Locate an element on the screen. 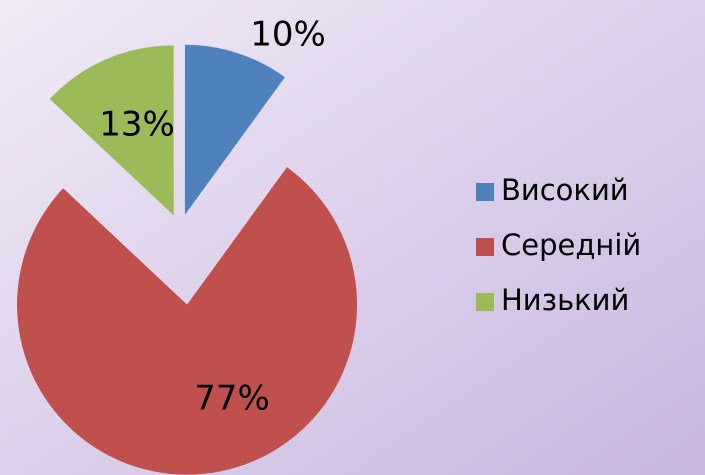  legend-label: Низький is located at coordinates (565, 300).